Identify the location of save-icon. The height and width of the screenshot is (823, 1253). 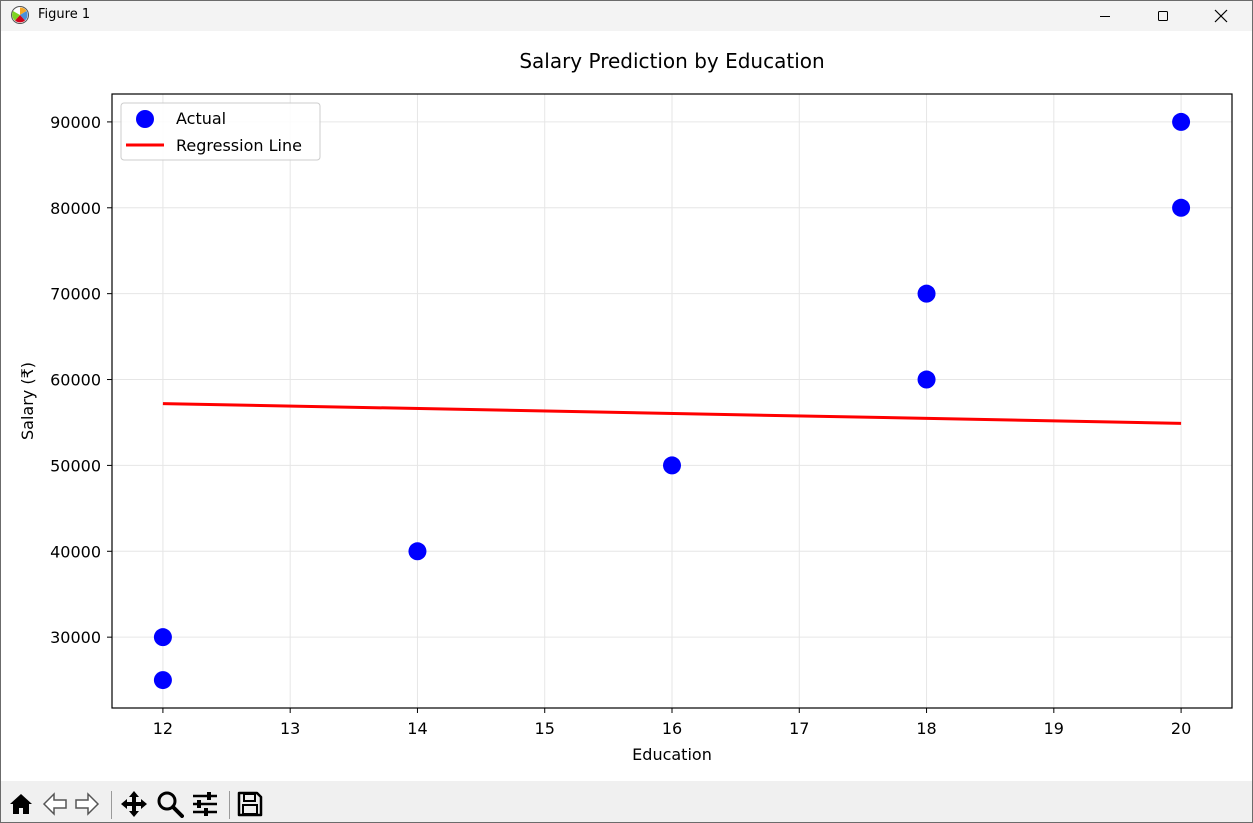
(250, 804).